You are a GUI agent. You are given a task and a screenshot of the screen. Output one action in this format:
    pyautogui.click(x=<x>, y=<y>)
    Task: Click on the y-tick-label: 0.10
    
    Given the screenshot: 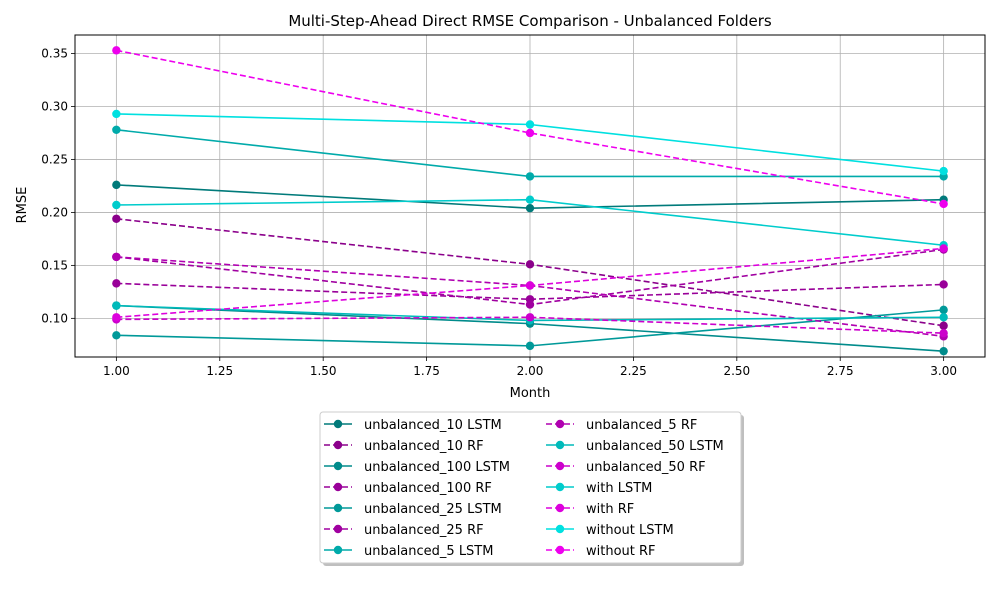 What is the action you would take?
    pyautogui.click(x=54, y=318)
    